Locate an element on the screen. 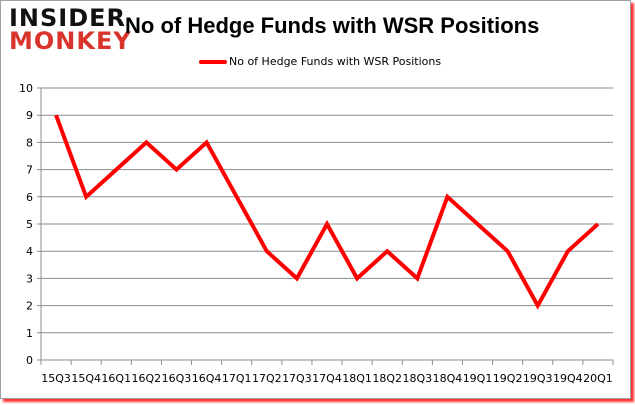 This screenshot has height=405, width=635. logo-line2: MONKEY is located at coordinates (70, 41).